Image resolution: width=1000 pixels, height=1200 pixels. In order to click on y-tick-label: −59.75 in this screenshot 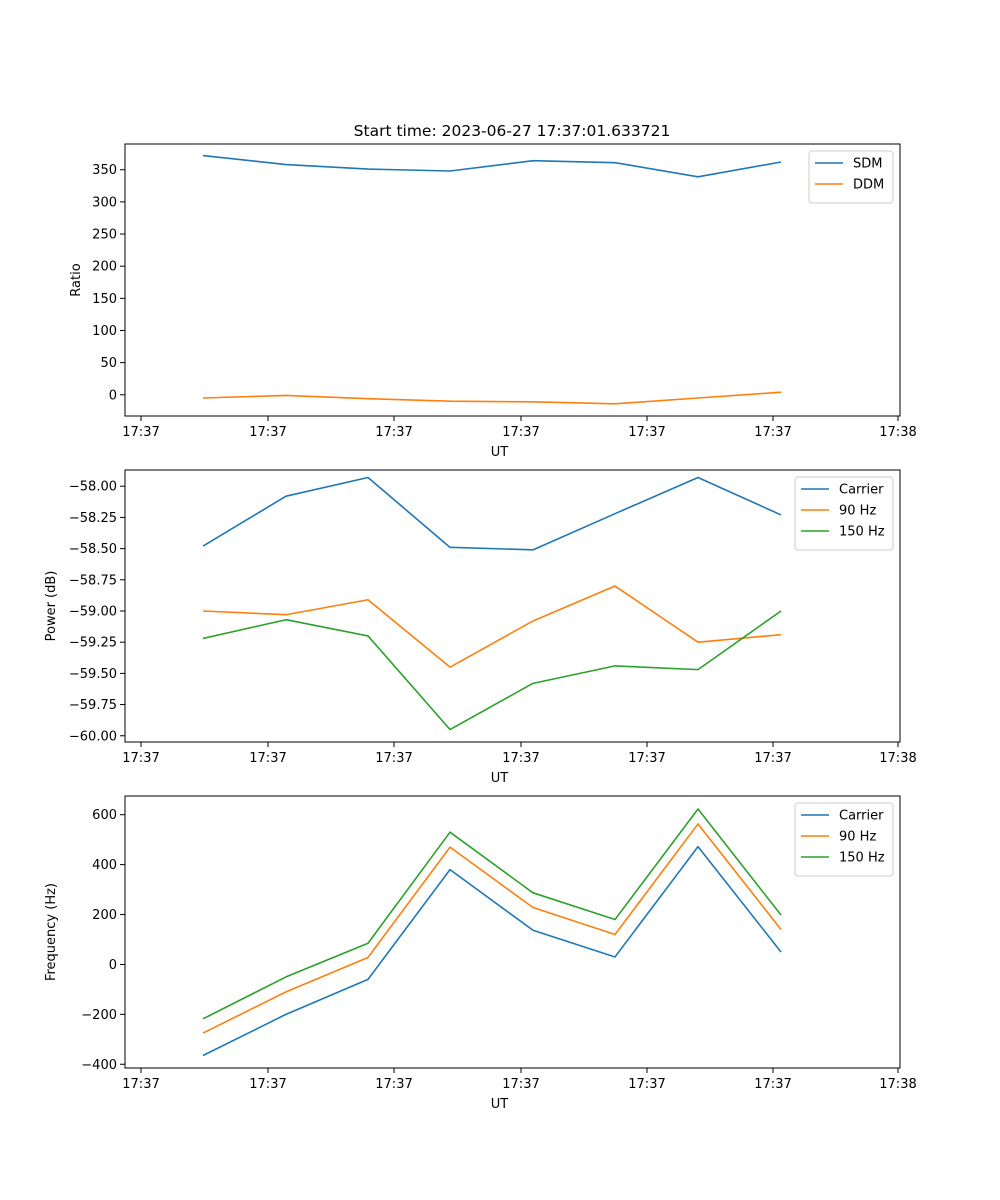, I will do `click(93, 705)`.